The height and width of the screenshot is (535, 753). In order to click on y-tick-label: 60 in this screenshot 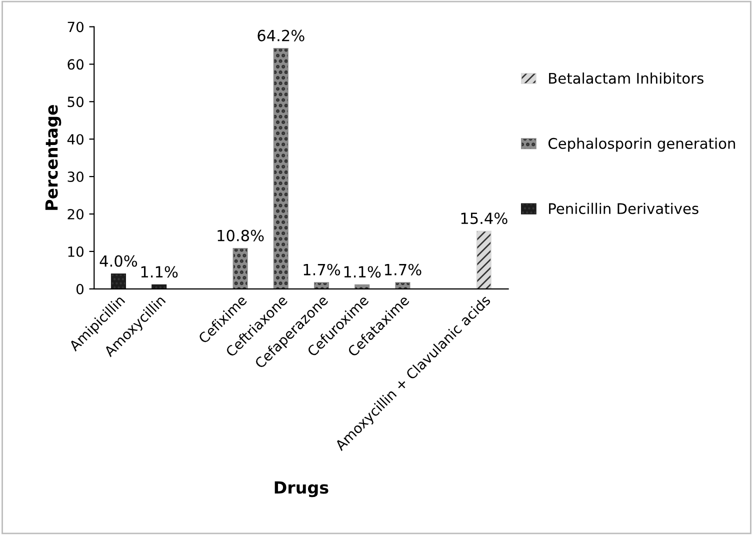, I will do `click(76, 64)`.